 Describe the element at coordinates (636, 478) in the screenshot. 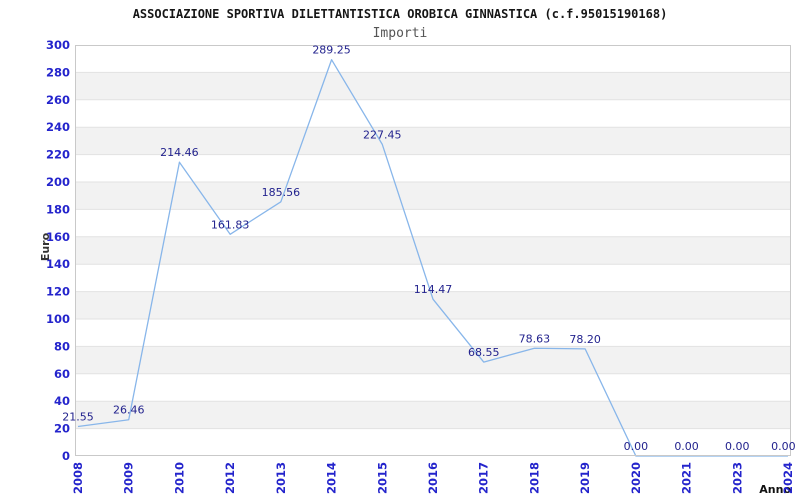

I see `x-tick-label: 2020` at that location.